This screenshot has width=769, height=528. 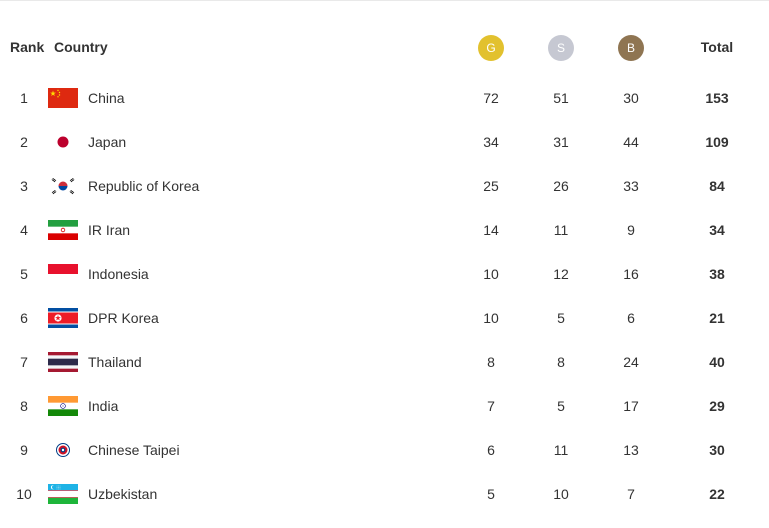 What do you see at coordinates (491, 494) in the screenshot?
I see `gold-count: 5` at bounding box center [491, 494].